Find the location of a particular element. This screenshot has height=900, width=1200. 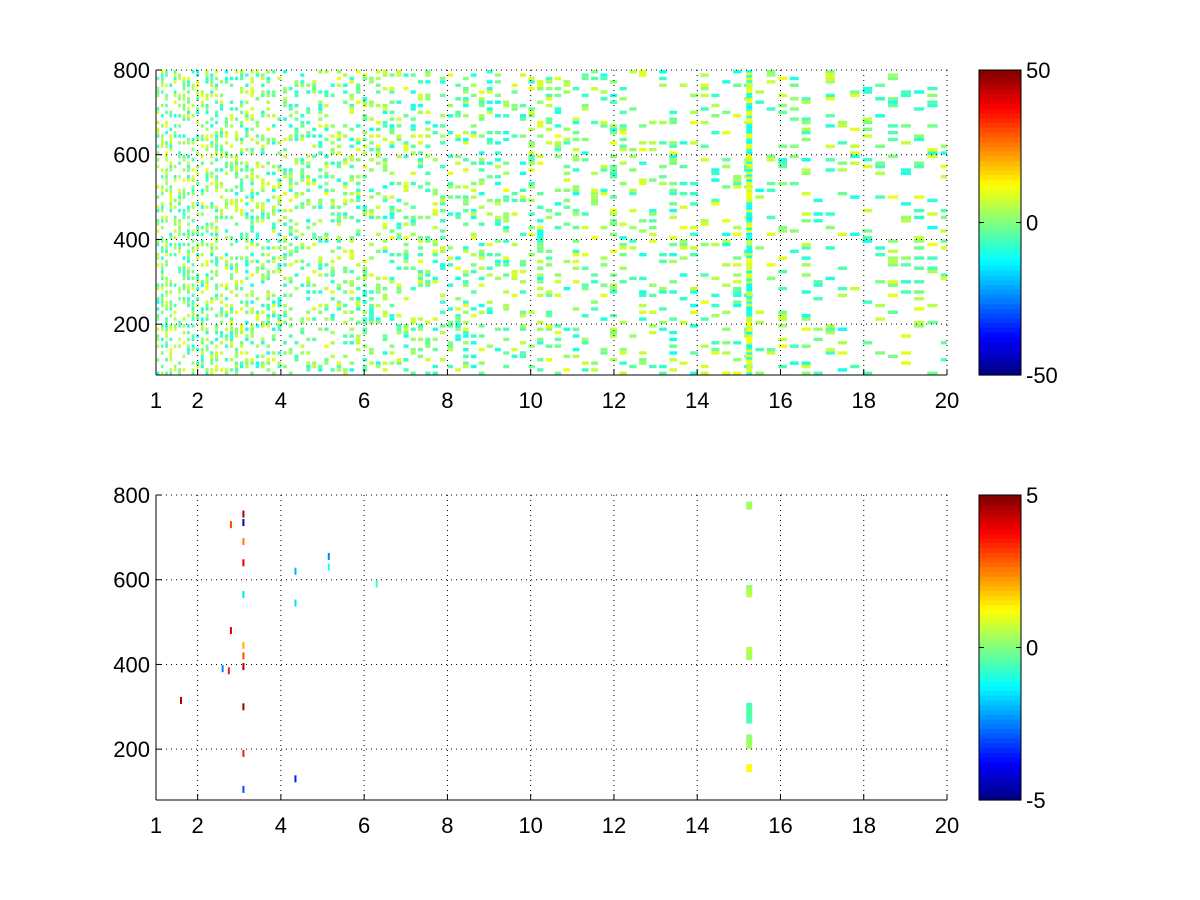

x-tick-label: 8 is located at coordinates (447, 400).